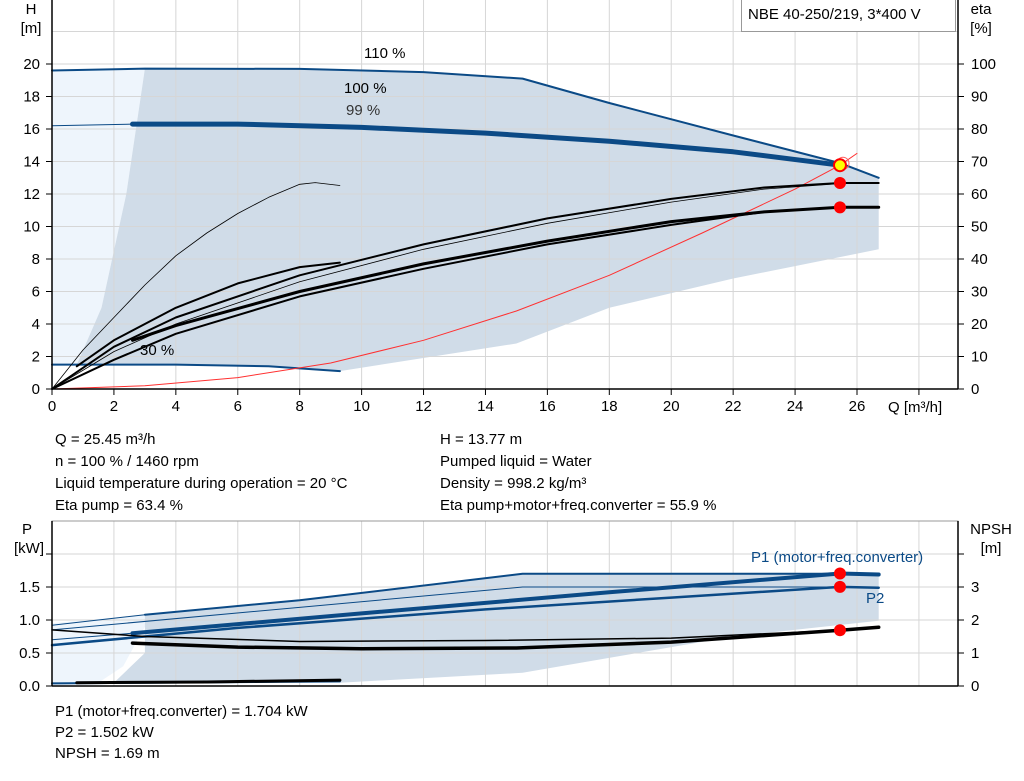 The width and height of the screenshot is (1024, 781). I want to click on readout-liquid: Pumped liquid = Water, so click(516, 461).